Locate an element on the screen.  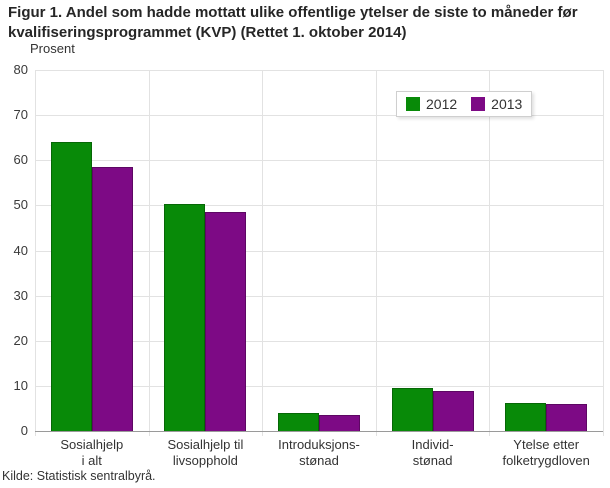
y-tick-label: 30 is located at coordinates (20, 295).